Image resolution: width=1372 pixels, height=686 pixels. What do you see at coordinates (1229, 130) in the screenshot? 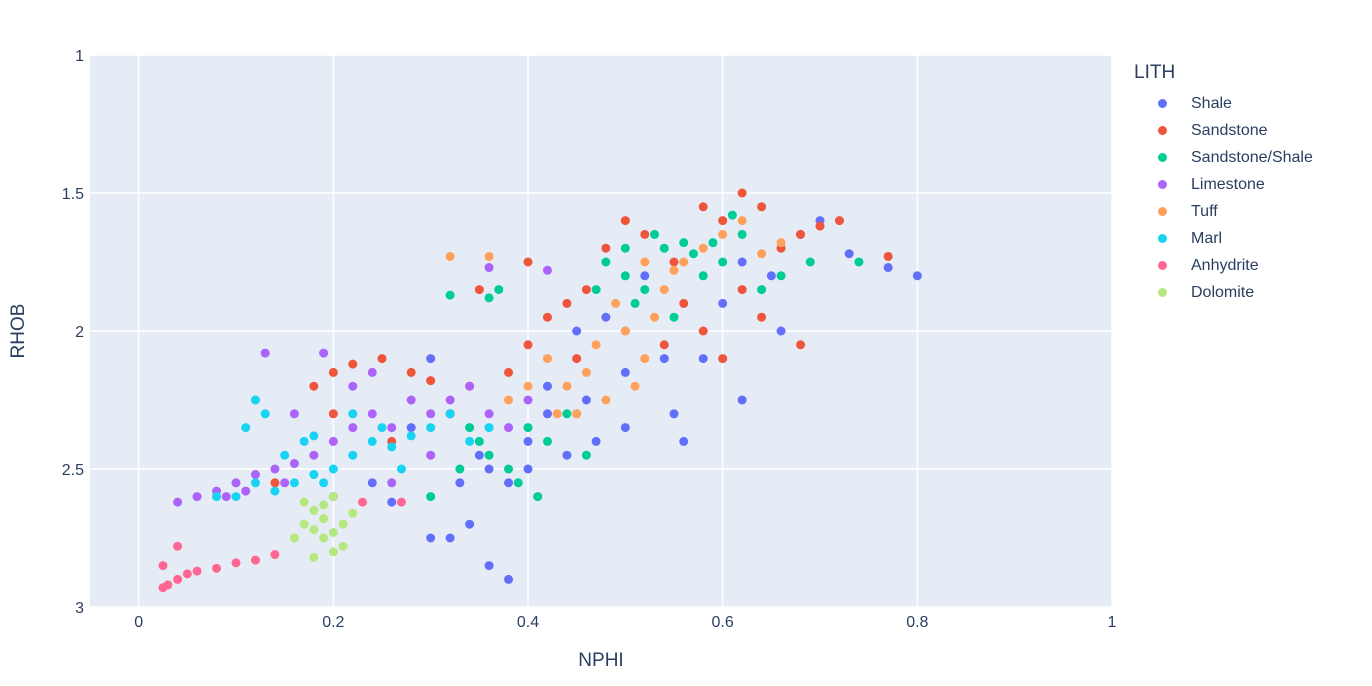
I see `legend-label: Sandstone` at bounding box center [1229, 130].